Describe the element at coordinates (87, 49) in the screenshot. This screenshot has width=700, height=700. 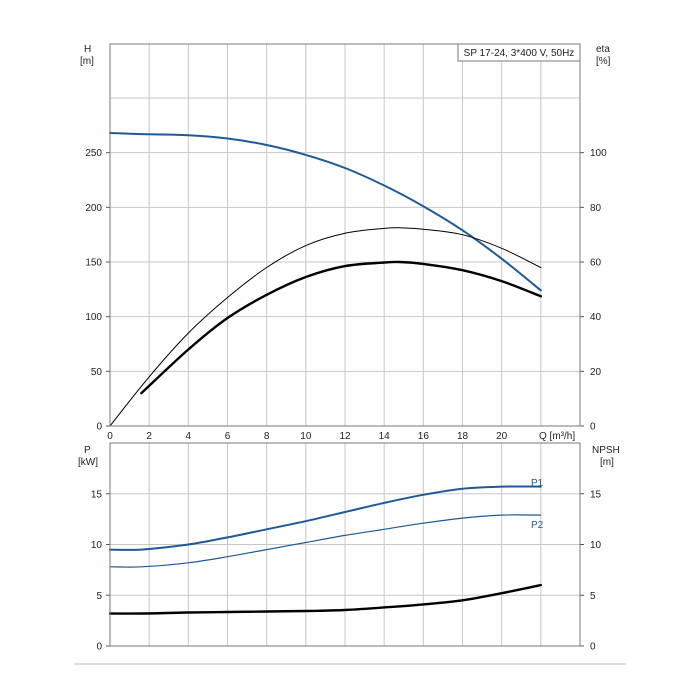
I see `top-left-axis-label: H` at that location.